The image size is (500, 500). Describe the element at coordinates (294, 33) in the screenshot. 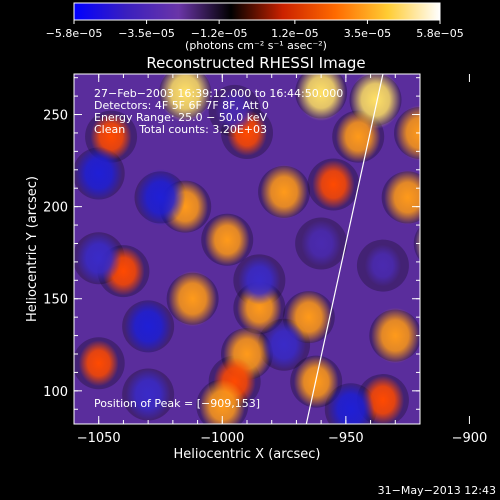

I see `colorbar-tick-label: 1.2e−05` at that location.